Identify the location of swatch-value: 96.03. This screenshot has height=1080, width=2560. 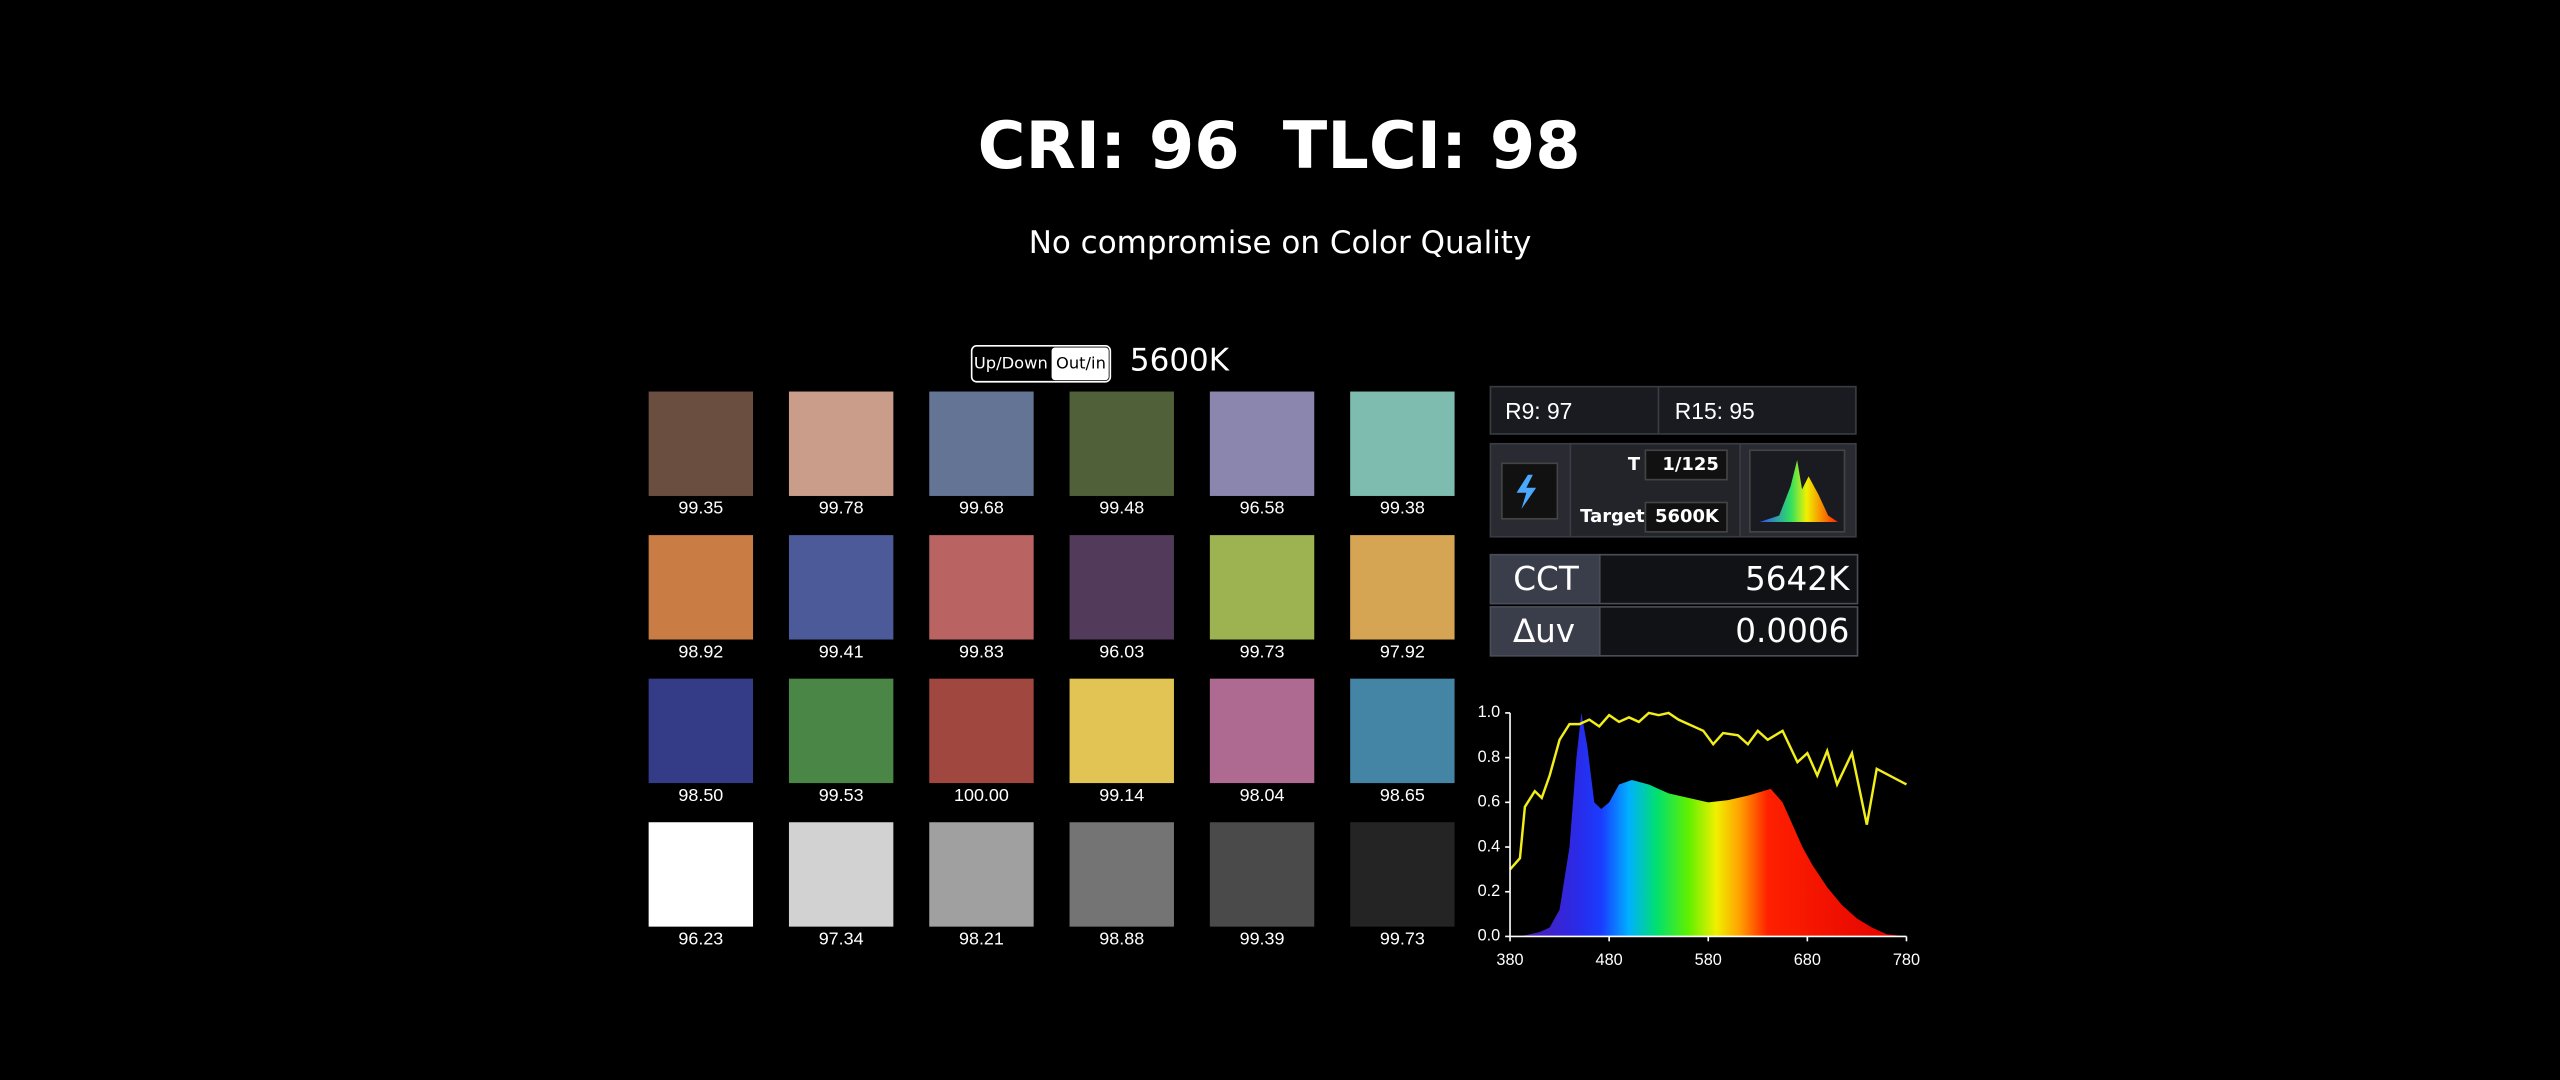
(1121, 651).